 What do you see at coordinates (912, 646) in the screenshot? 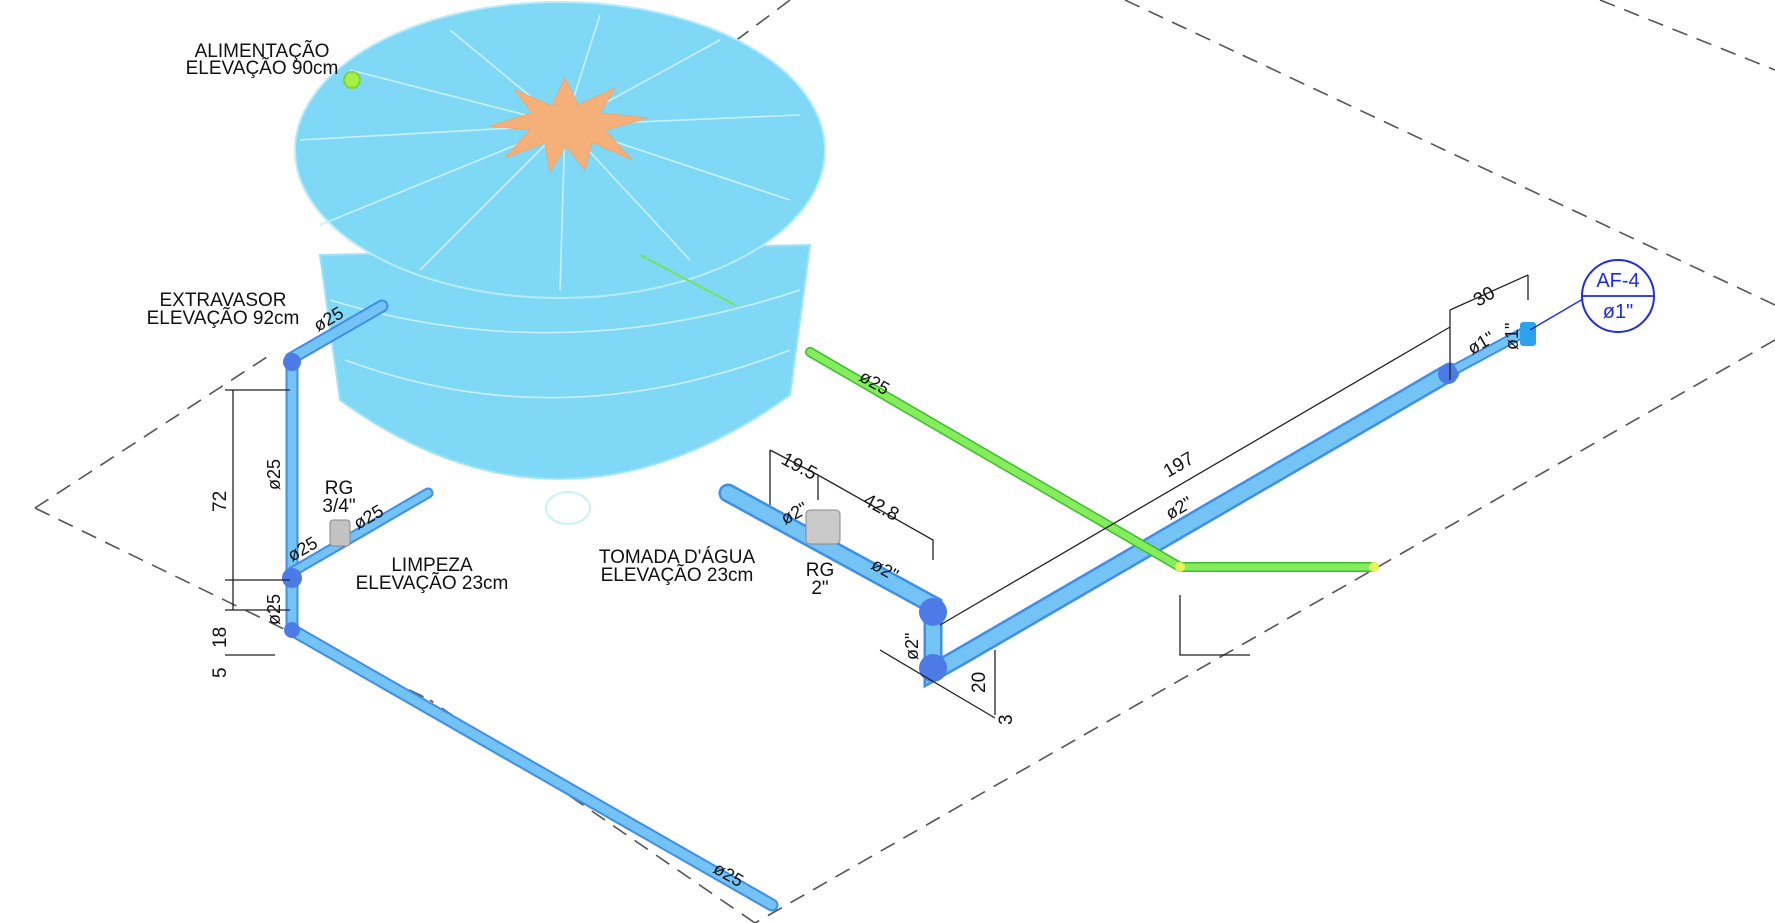
I see `pd-outlet-riser: ø2"` at bounding box center [912, 646].